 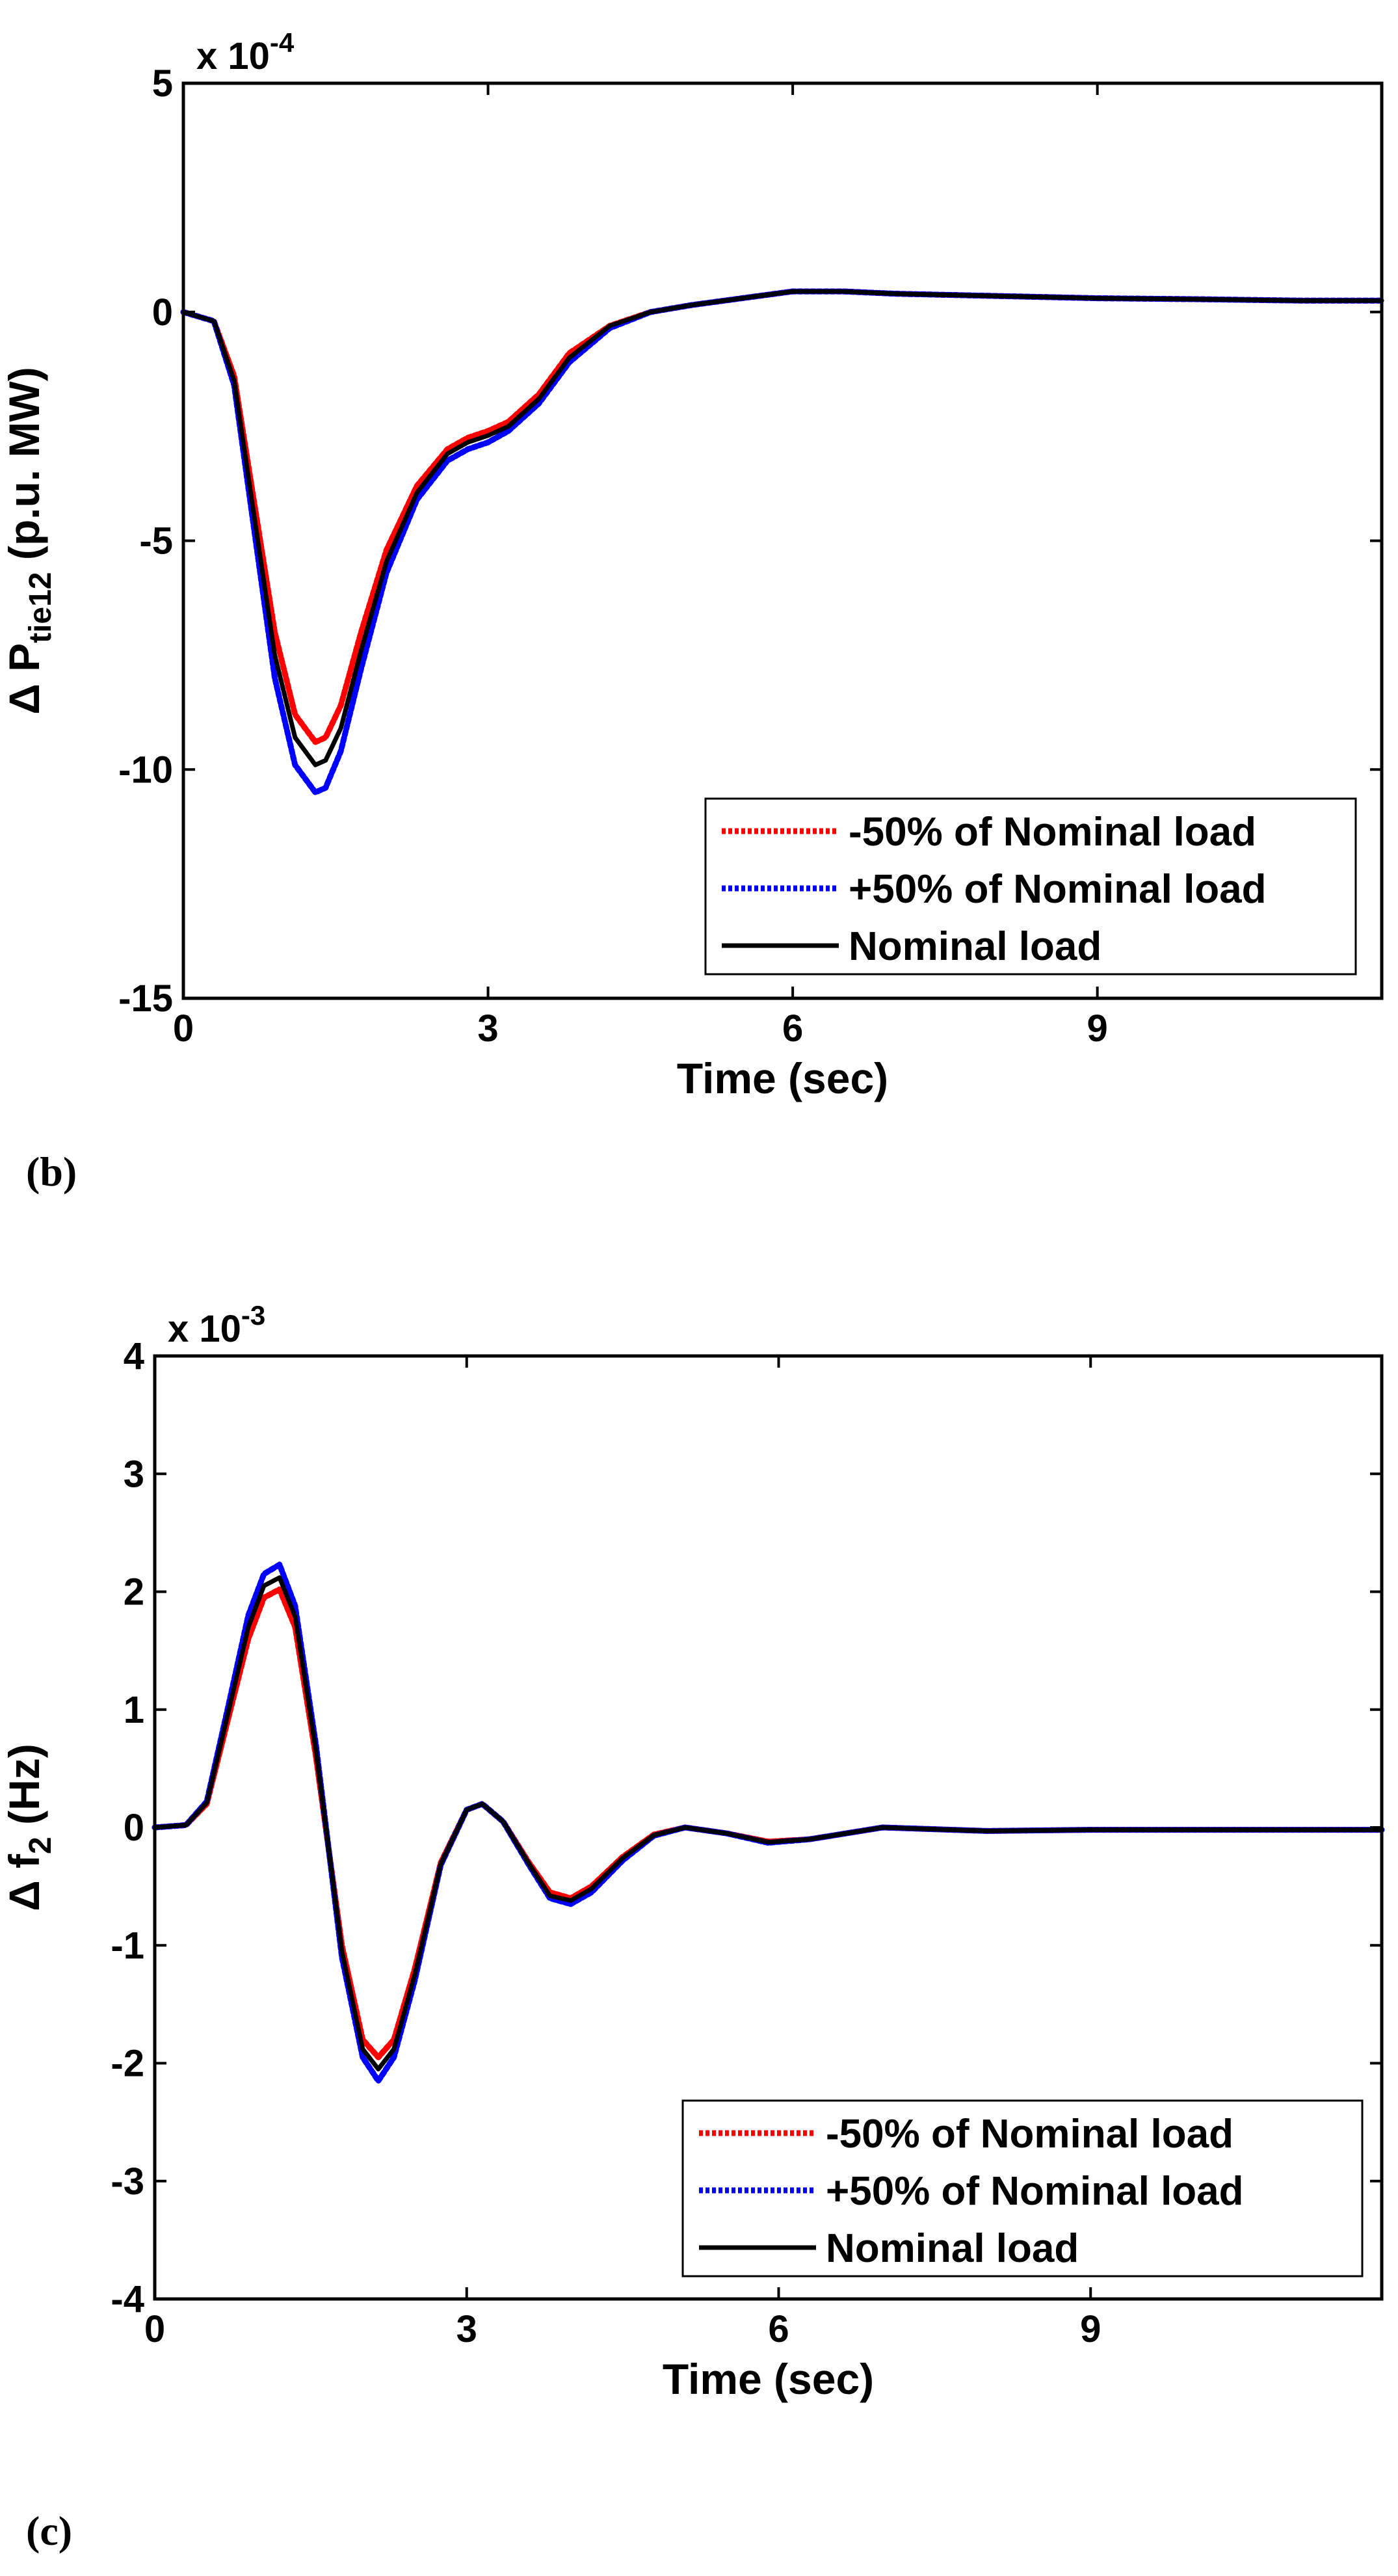 What do you see at coordinates (134, 1592) in the screenshot?
I see `chart-c-y-tick-label-6: 2` at bounding box center [134, 1592].